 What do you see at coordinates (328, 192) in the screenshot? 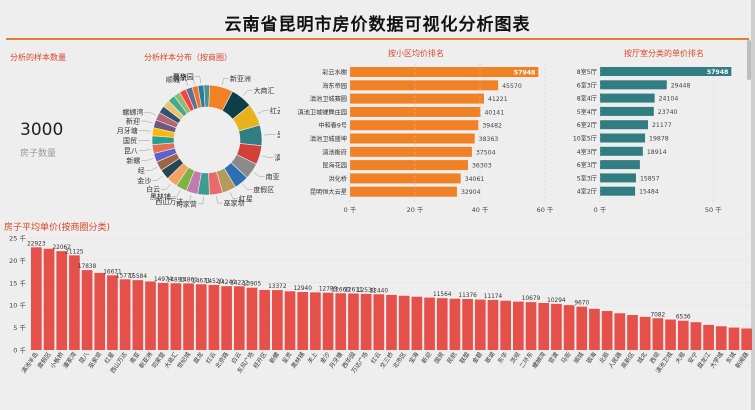
I see `bar-category-label: 昆明恒大云星` at bounding box center [328, 192].